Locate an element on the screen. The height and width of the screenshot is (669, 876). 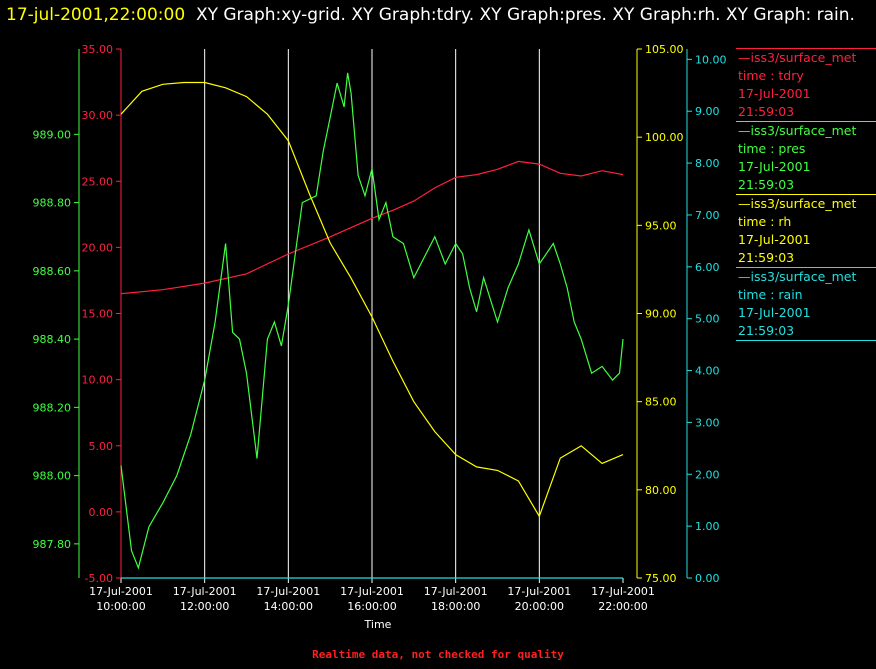
legend-detail: time : pres is located at coordinates (772, 148).